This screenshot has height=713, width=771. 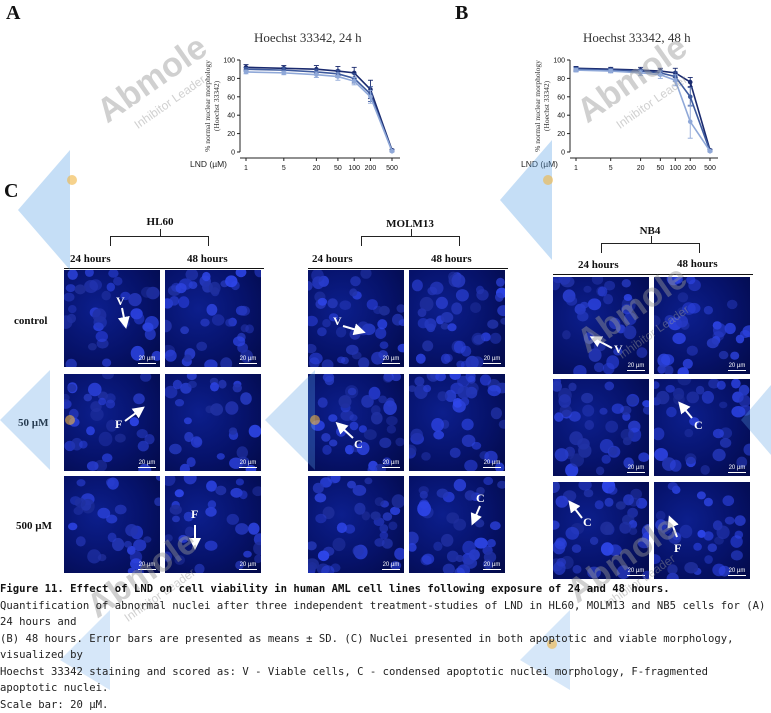 I want to click on caption-line: Scale bar: 20 µM., so click(x=385, y=705).